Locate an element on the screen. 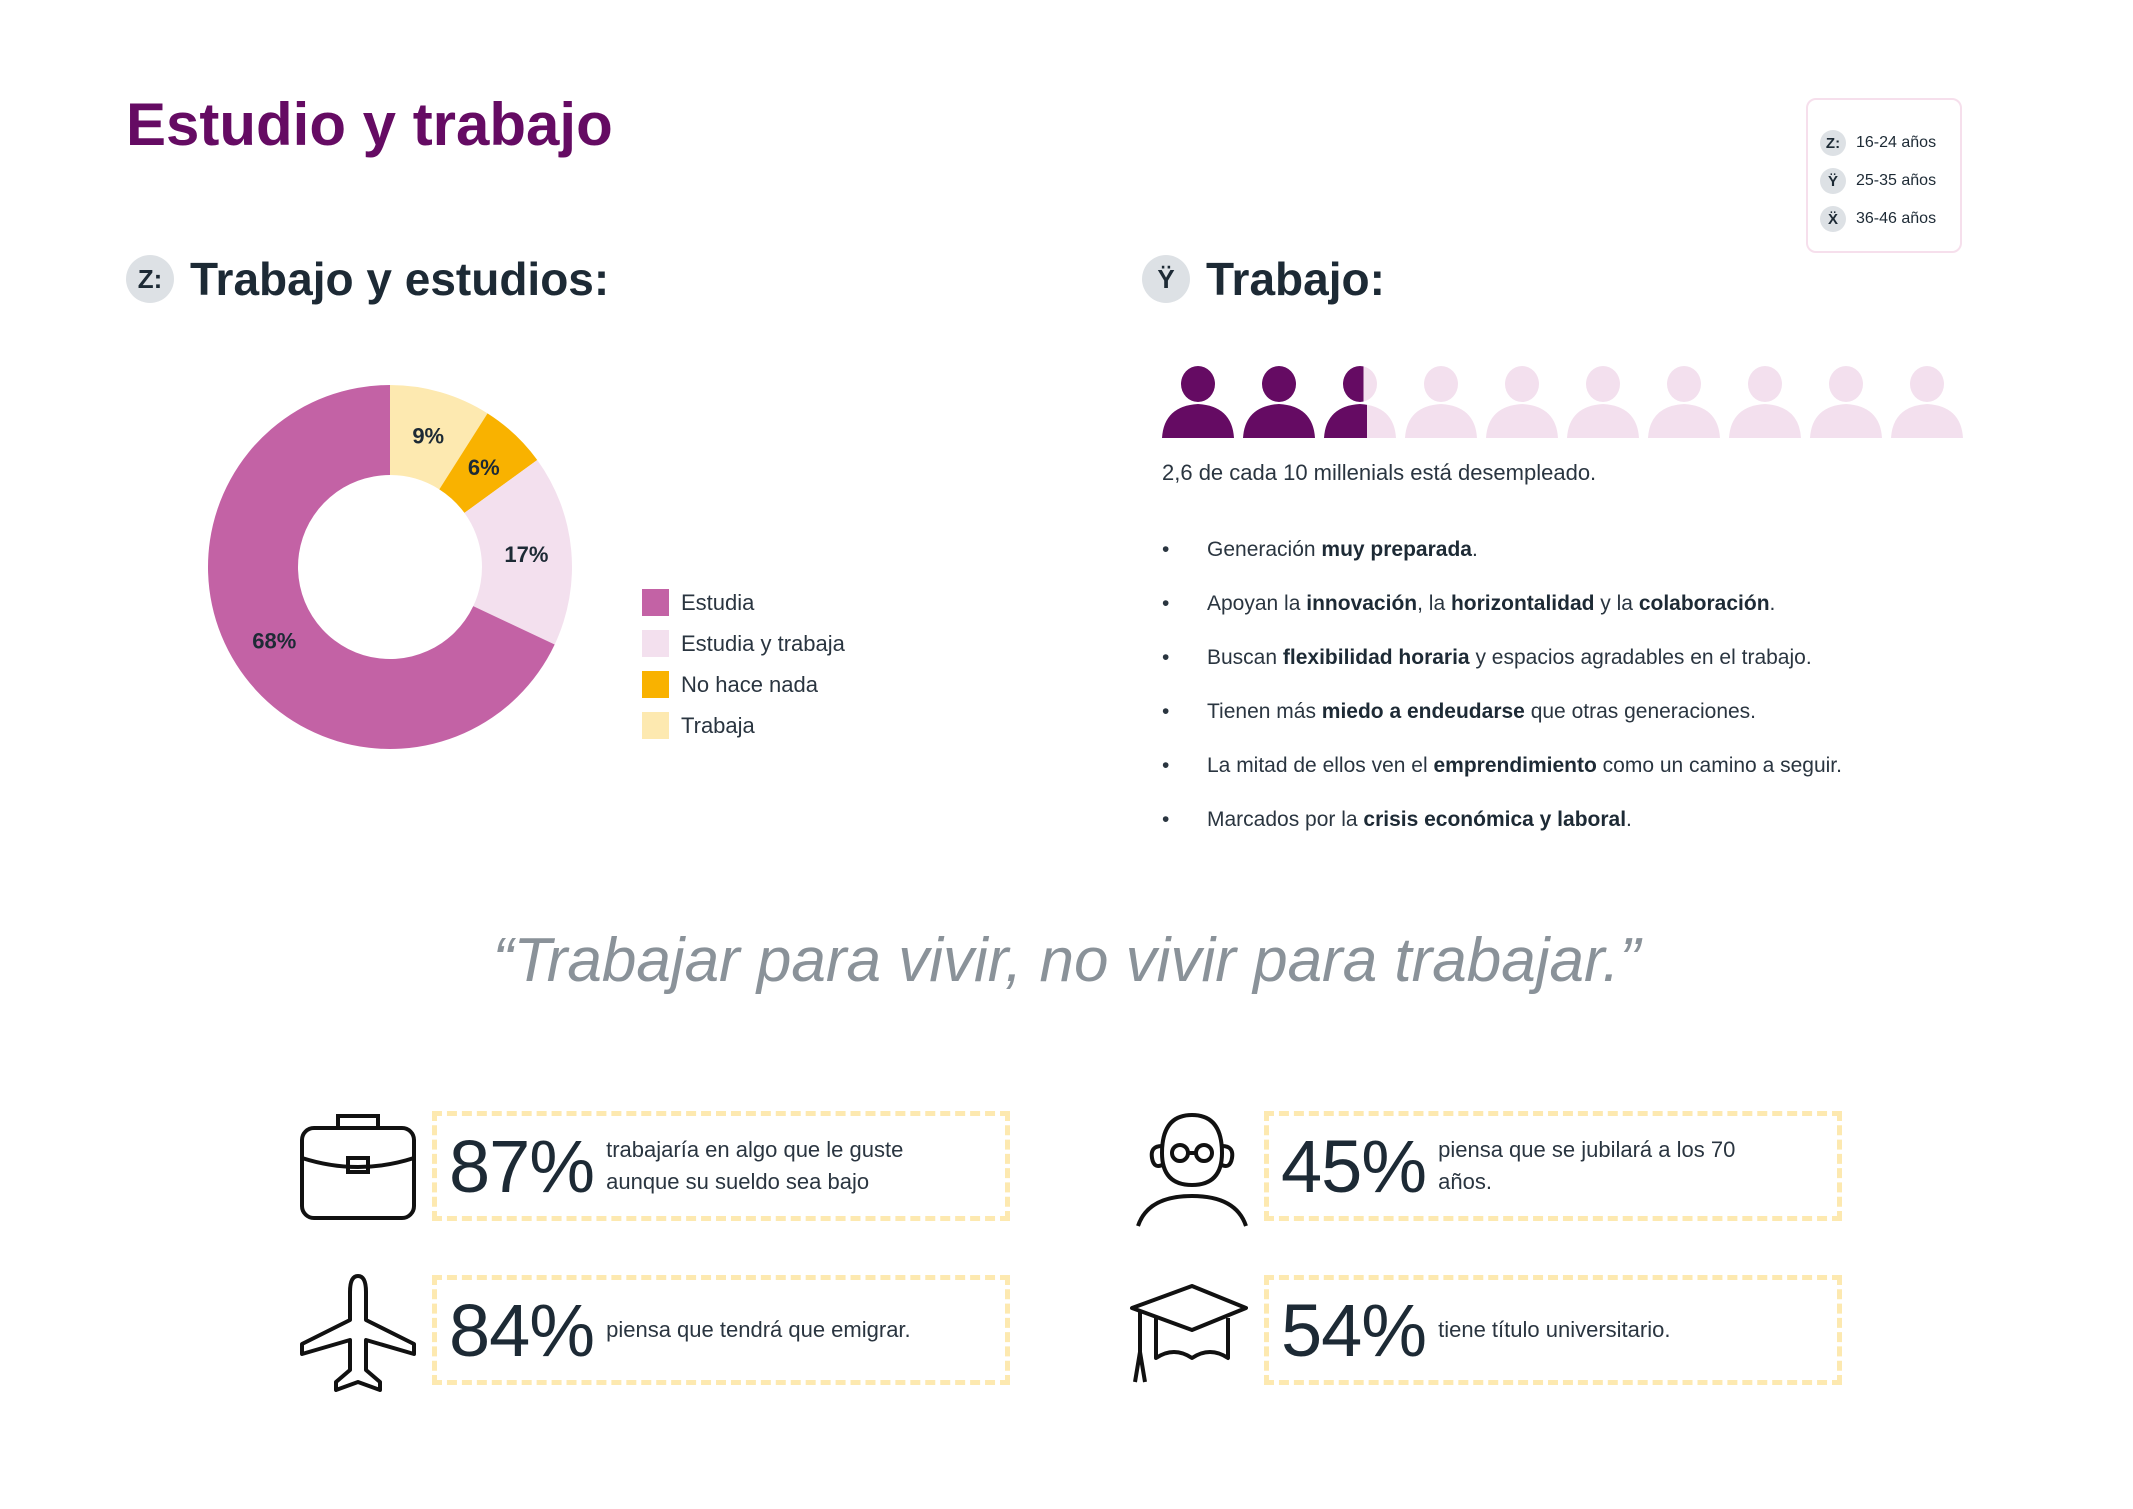 This screenshot has height=1509, width=2133. legend-item: Estudia y trabaja is located at coordinates (743, 643).